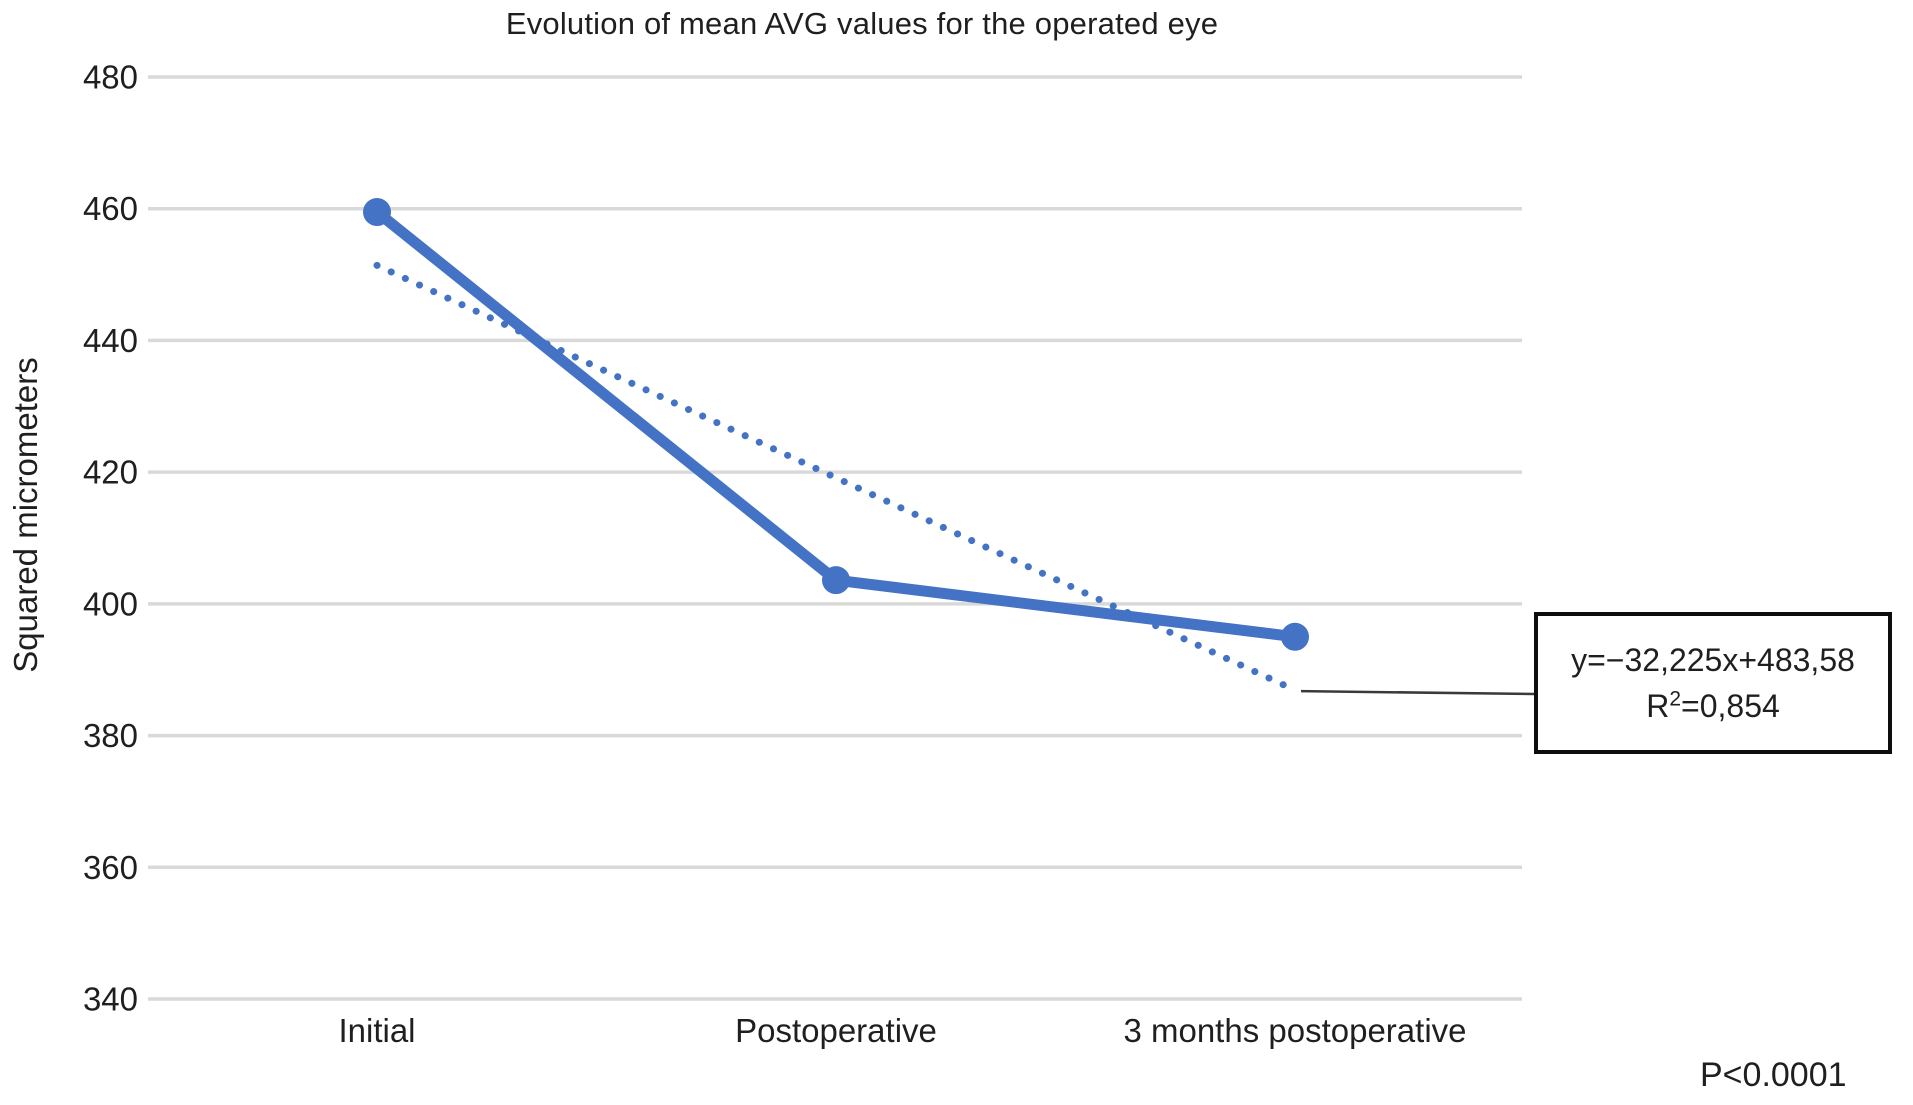 The image size is (1913, 1105). Describe the element at coordinates (1773, 1075) in the screenshot. I see `p-value-label: P<0.0001` at that location.